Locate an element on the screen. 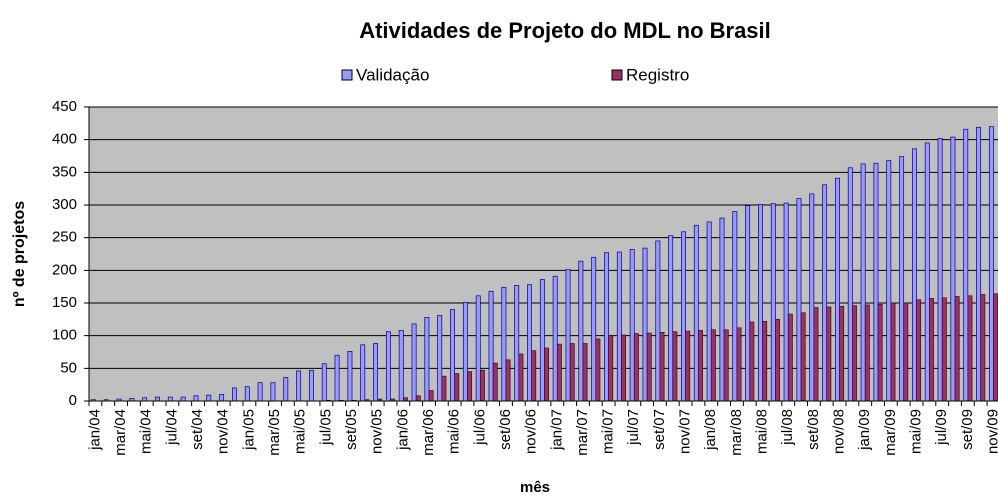 The width and height of the screenshot is (998, 498). x-tick-label: jan/05 is located at coordinates (248, 430).